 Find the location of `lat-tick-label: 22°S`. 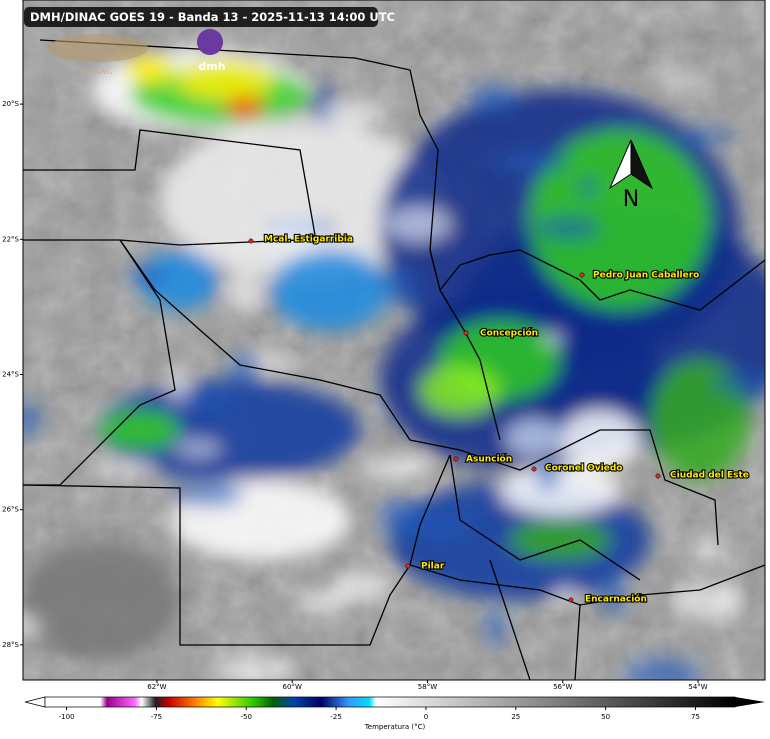

lat-tick-label: 22°S is located at coordinates (10, 239).